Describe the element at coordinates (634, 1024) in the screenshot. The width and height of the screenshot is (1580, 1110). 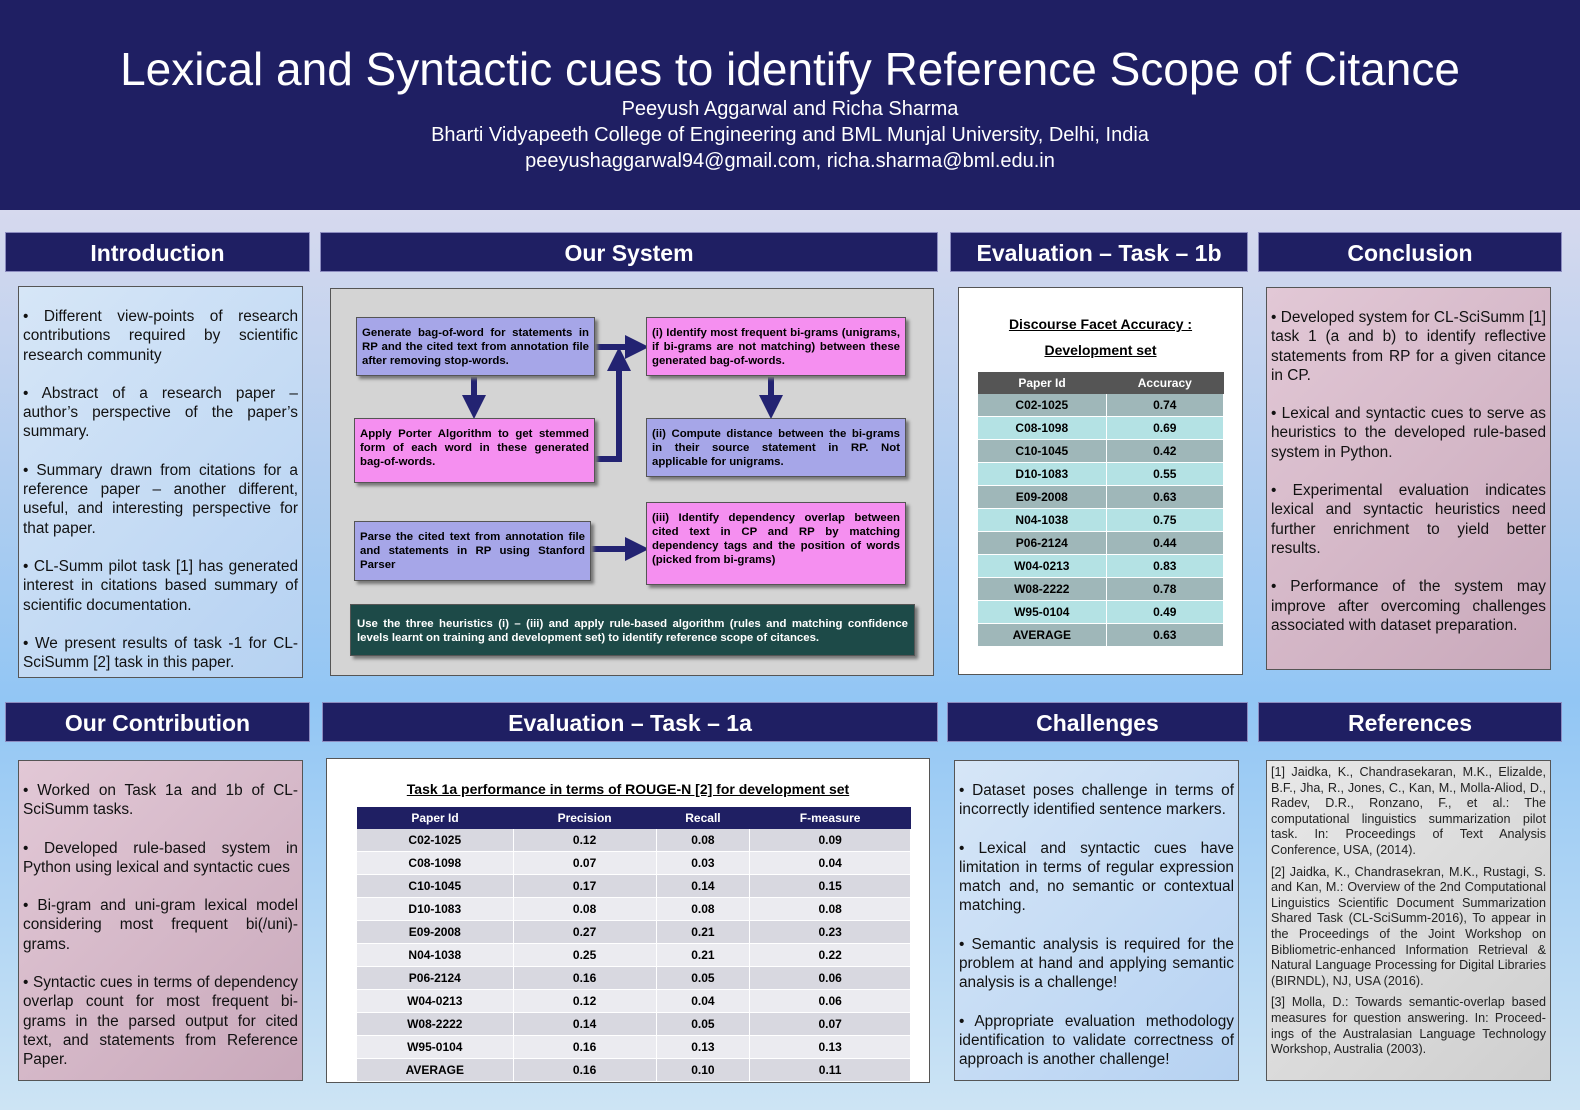
I see `table-row: W08-2222 0.14 0.05 0.07` at that location.